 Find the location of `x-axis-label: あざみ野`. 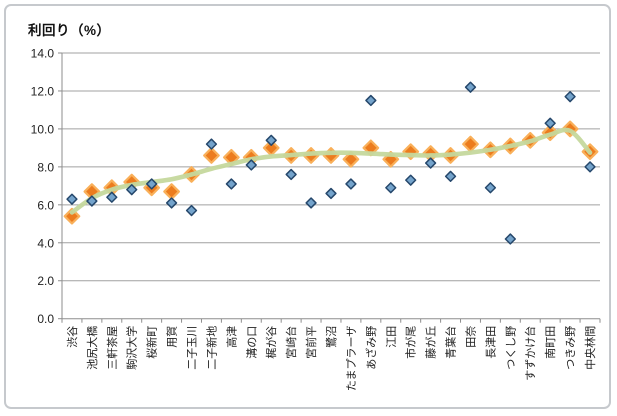

x-axis-label: あざみ野 is located at coordinates (371, 348).